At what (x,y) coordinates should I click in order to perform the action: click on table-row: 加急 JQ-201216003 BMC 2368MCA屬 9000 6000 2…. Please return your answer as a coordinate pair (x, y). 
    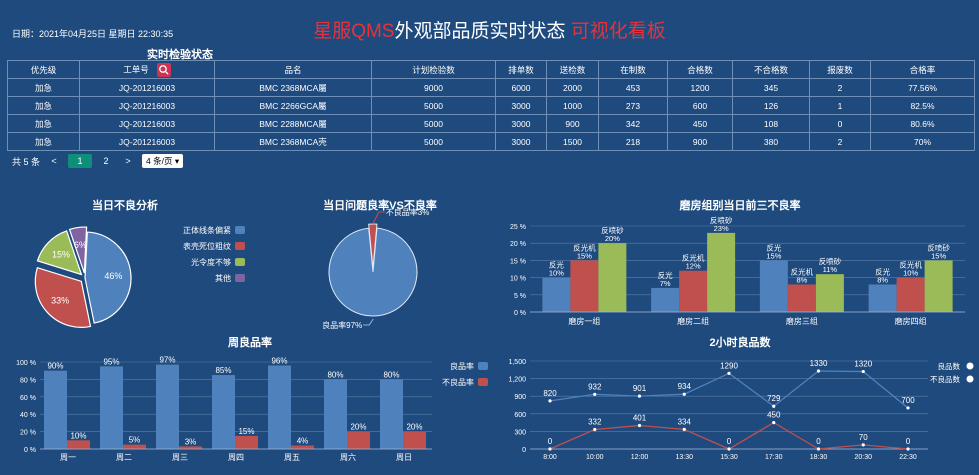
    Looking at the image, I should click on (491, 87).